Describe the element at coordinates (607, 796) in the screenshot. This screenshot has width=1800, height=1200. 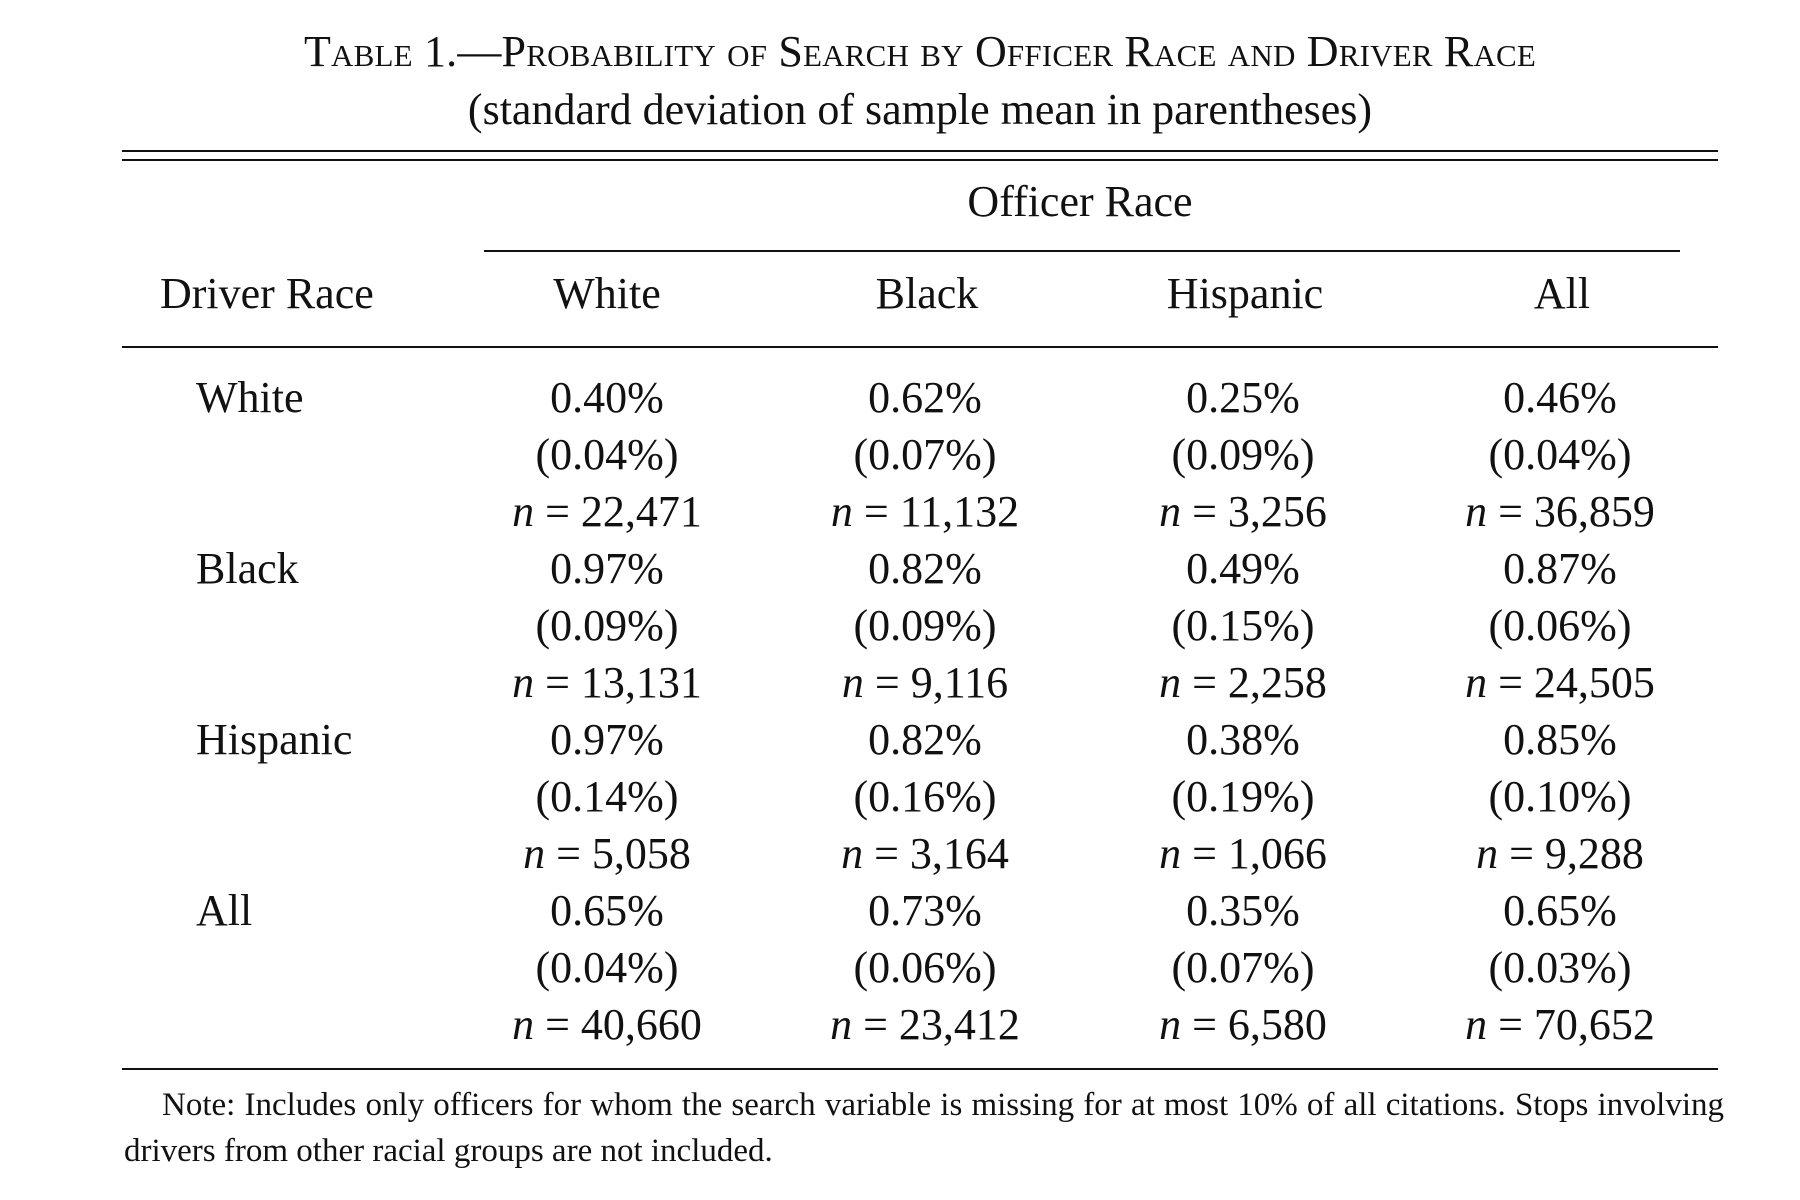
I see `cell-sd: (0.14%)` at that location.